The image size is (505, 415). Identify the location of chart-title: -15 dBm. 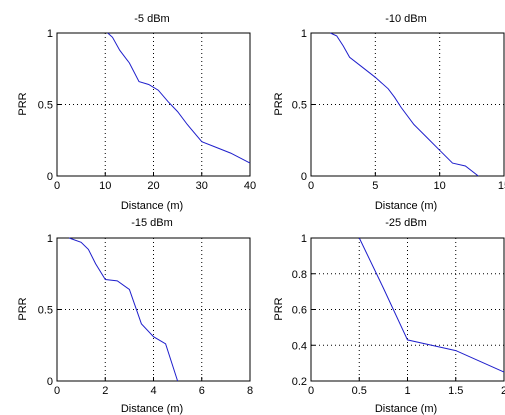
(152, 223).